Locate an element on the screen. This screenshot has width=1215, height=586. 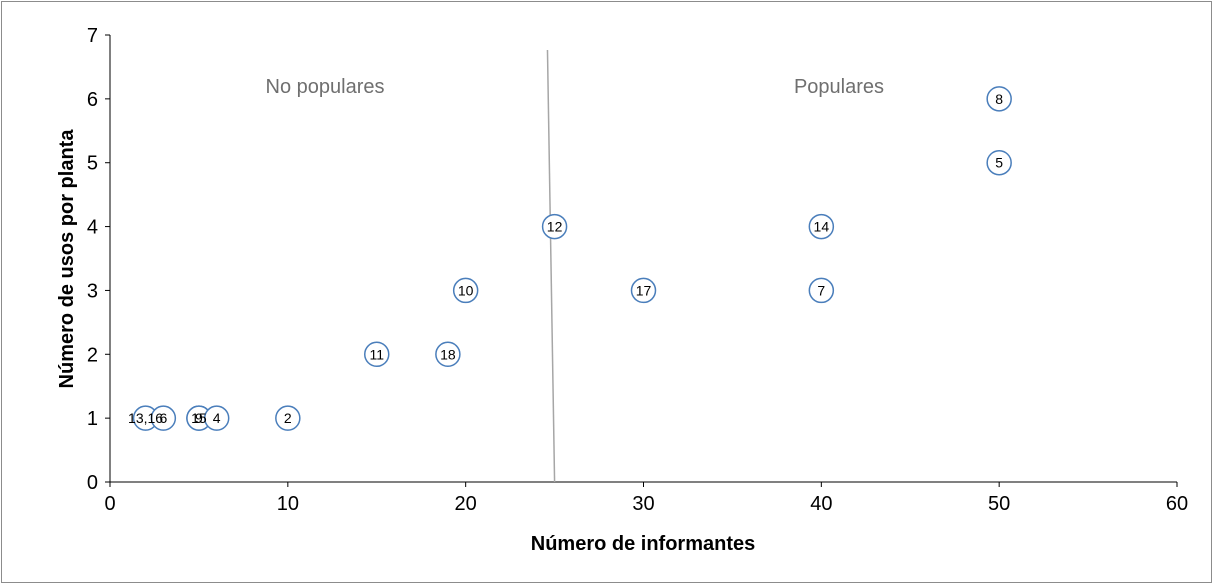
data-point-label: 4 is located at coordinates (217, 418).